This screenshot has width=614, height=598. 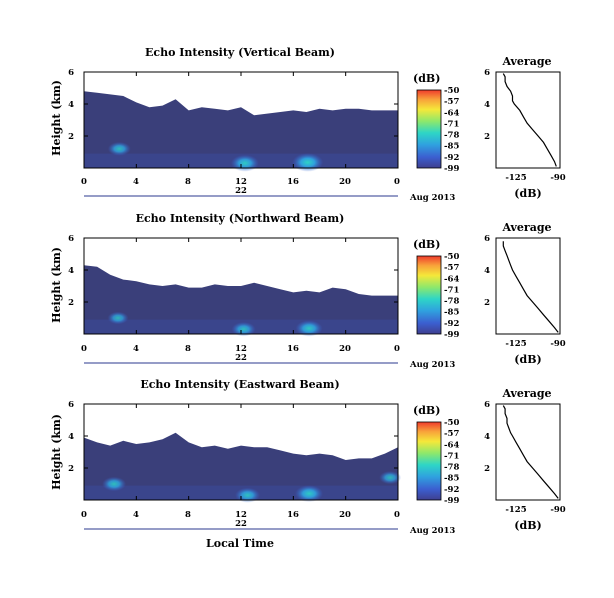 What do you see at coordinates (240, 52) in the screenshot?
I see `panel-title: Echo Intensity (Vertical Beam)` at bounding box center [240, 52].